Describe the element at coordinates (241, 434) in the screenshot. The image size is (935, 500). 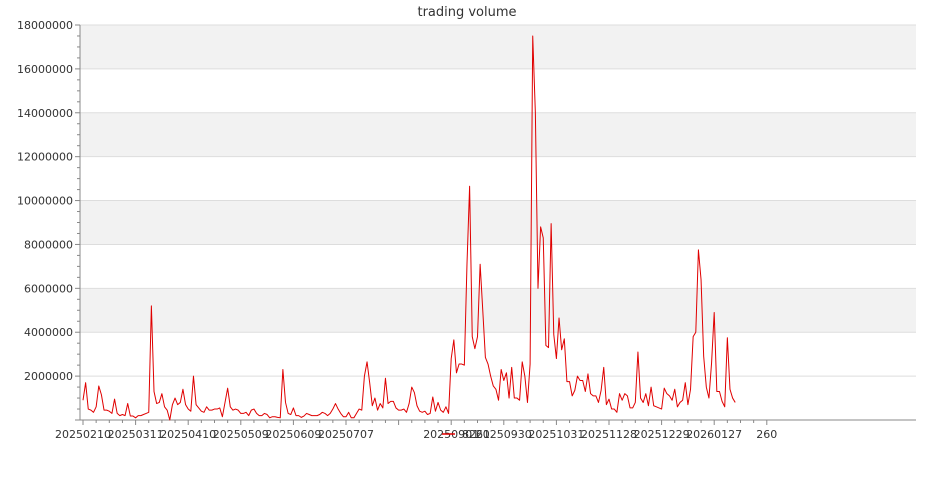
I see `x-tick-label: 20250509` at that location.